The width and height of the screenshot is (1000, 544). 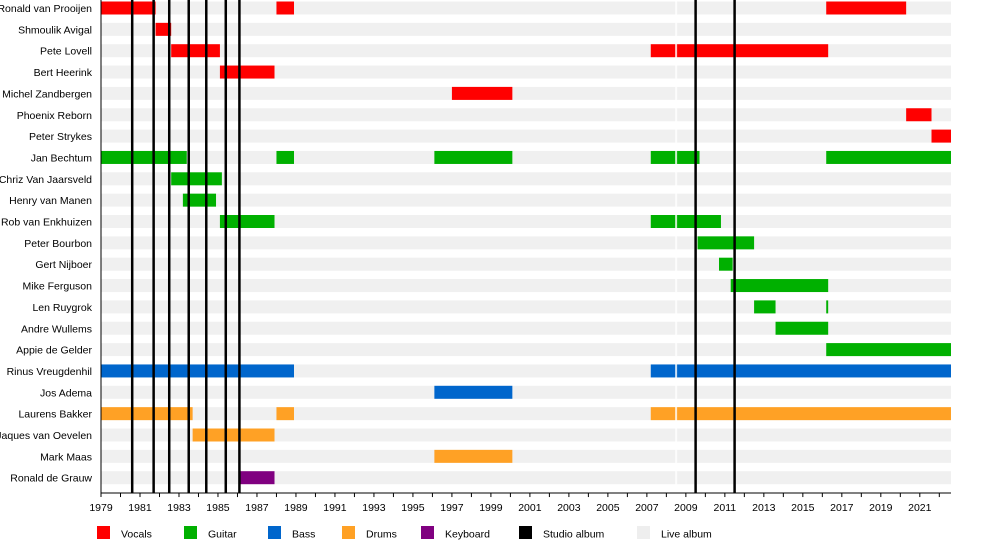 I want to click on legend-swatch-guitar, so click(x=190, y=532).